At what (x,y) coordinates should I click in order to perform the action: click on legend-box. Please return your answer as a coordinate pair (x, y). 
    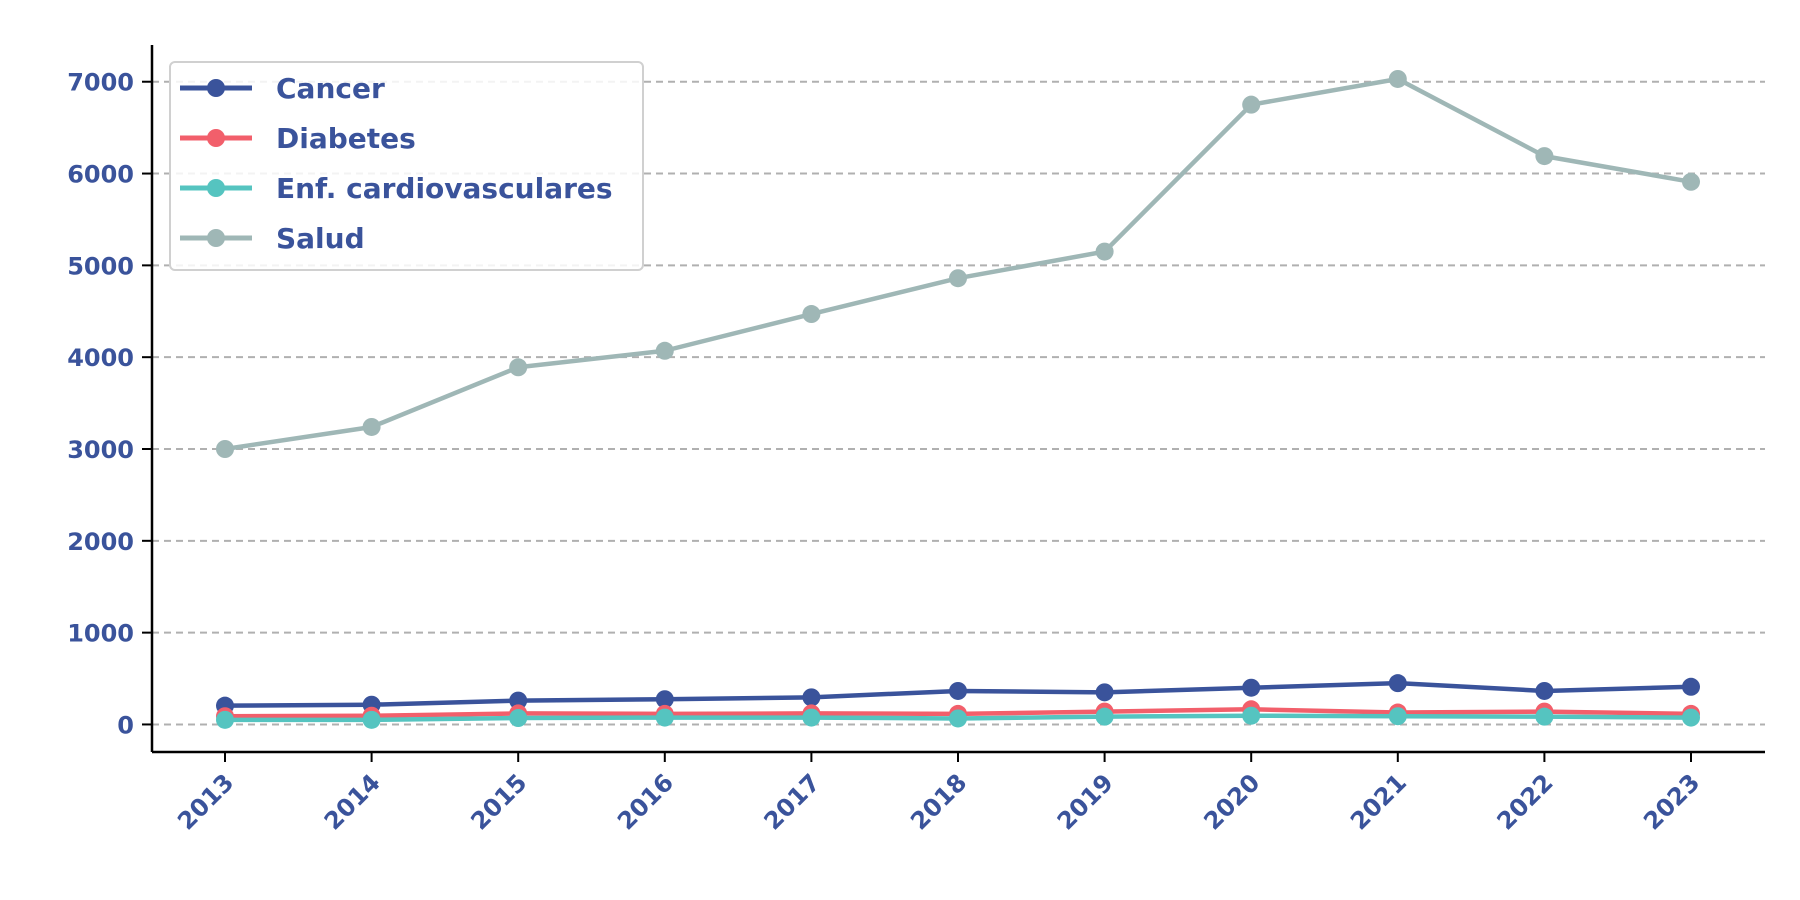
    Looking at the image, I should click on (406, 166).